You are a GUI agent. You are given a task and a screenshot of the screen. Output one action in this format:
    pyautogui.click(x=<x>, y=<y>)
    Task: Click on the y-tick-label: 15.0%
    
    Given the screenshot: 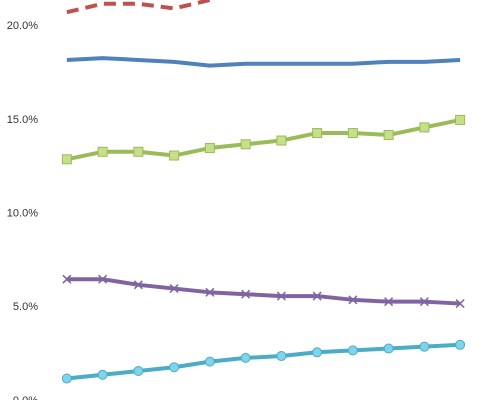 What is the action you would take?
    pyautogui.click(x=22, y=120)
    